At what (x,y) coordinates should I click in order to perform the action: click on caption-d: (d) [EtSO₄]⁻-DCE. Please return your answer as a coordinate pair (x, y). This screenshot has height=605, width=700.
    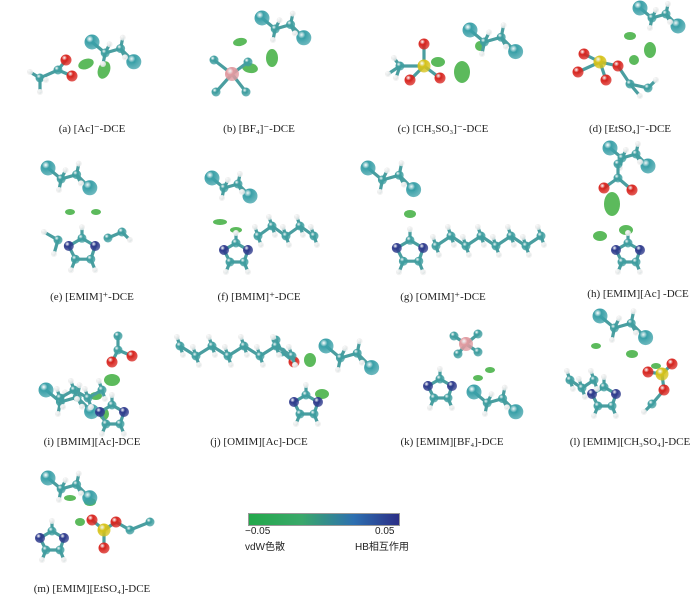
    Looking at the image, I should click on (630, 129).